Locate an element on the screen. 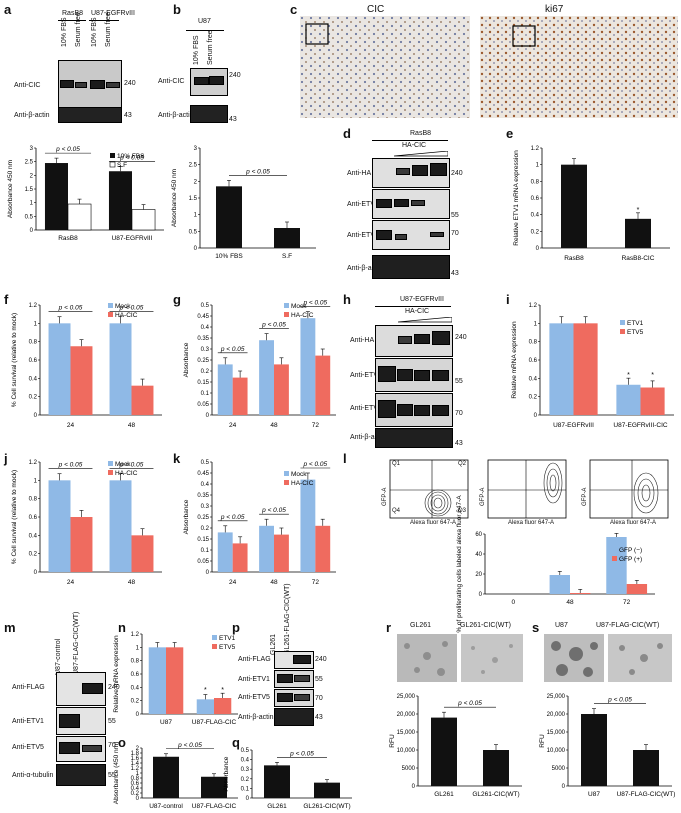 Image resolution: width=681 pixels, height=813 pixels. flow-l-xlabel-3: Alexa fluor 647-A is located at coordinates (633, 523).